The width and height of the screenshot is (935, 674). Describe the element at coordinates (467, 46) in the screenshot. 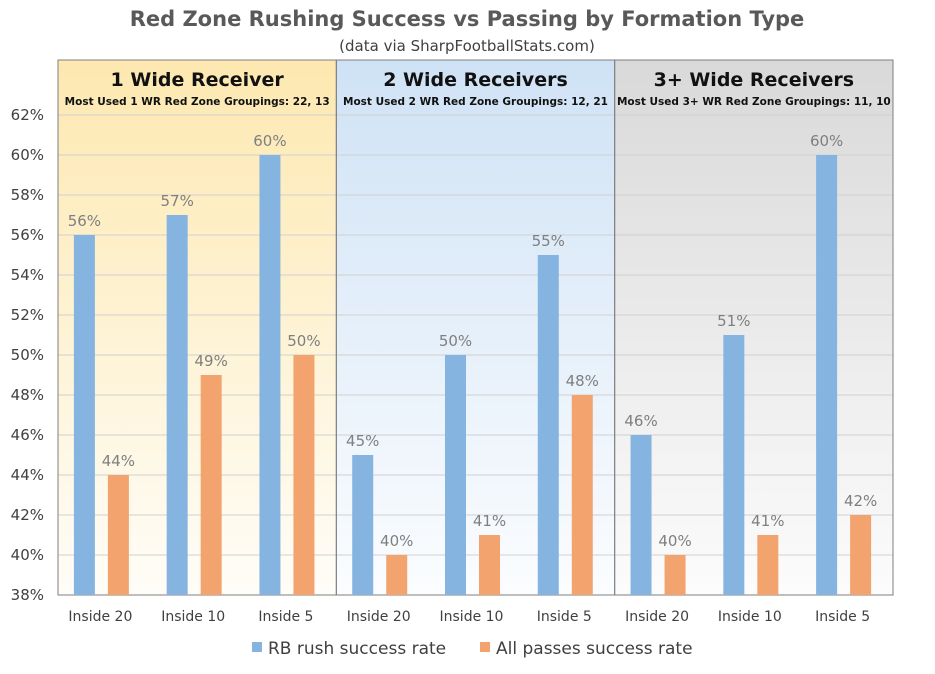

I see `chart-subtitle: (data via SharpFootballStats.com)` at that location.